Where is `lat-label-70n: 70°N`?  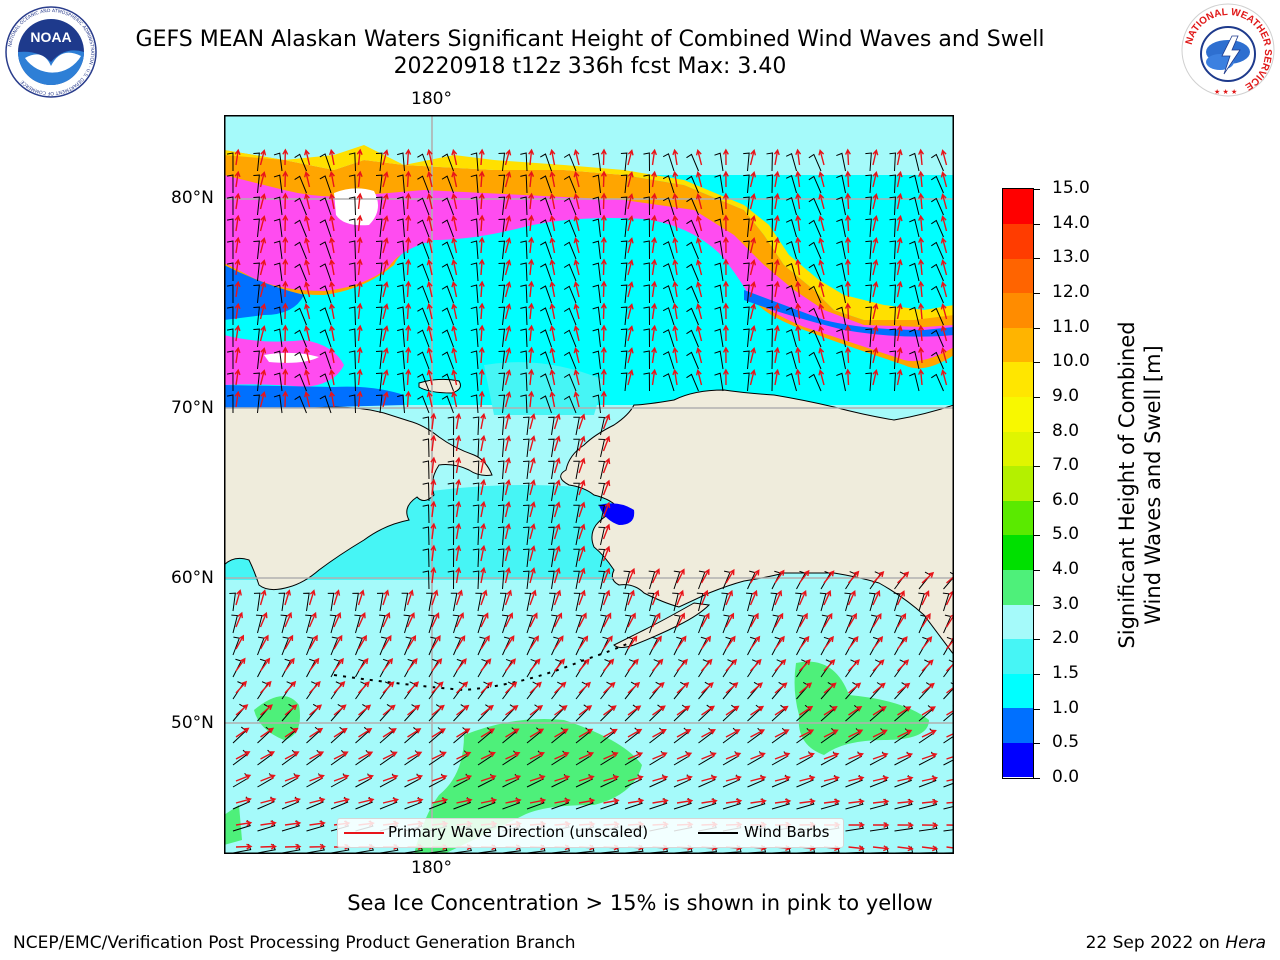 lat-label-70n: 70°N is located at coordinates (192, 408).